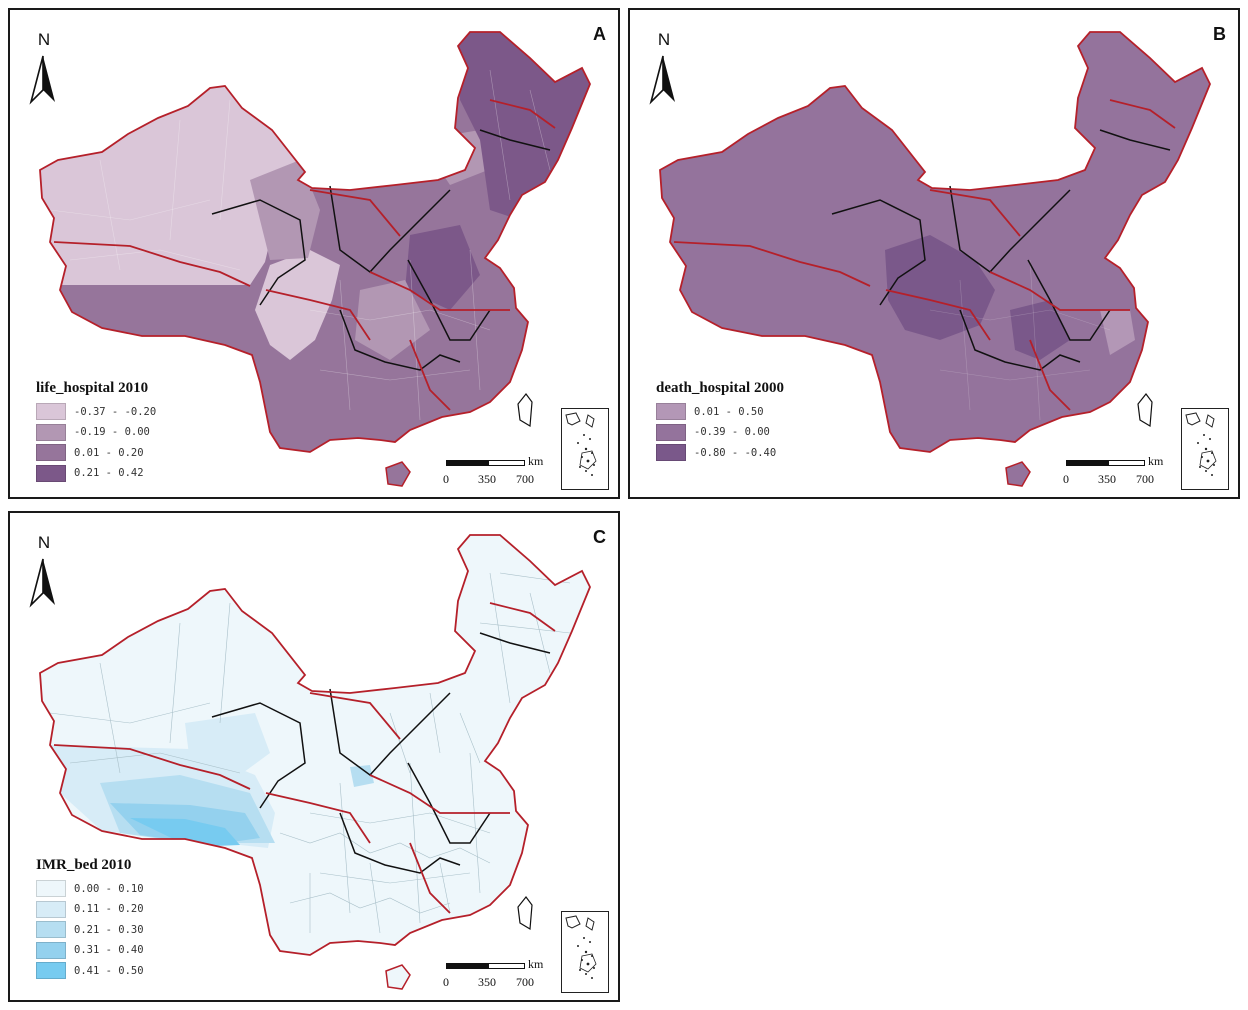 The height and width of the screenshot is (1010, 1248). I want to click on legend-label: 0.11 - 0.20, so click(109, 909).